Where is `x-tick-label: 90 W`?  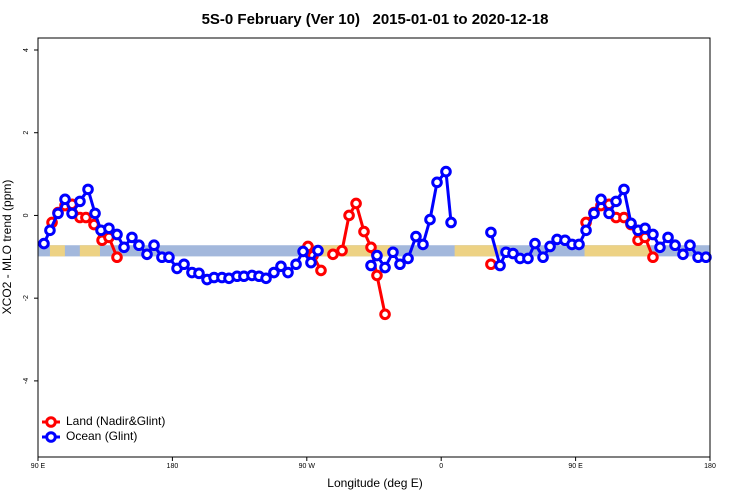 x-tick-label: 90 W is located at coordinates (307, 466).